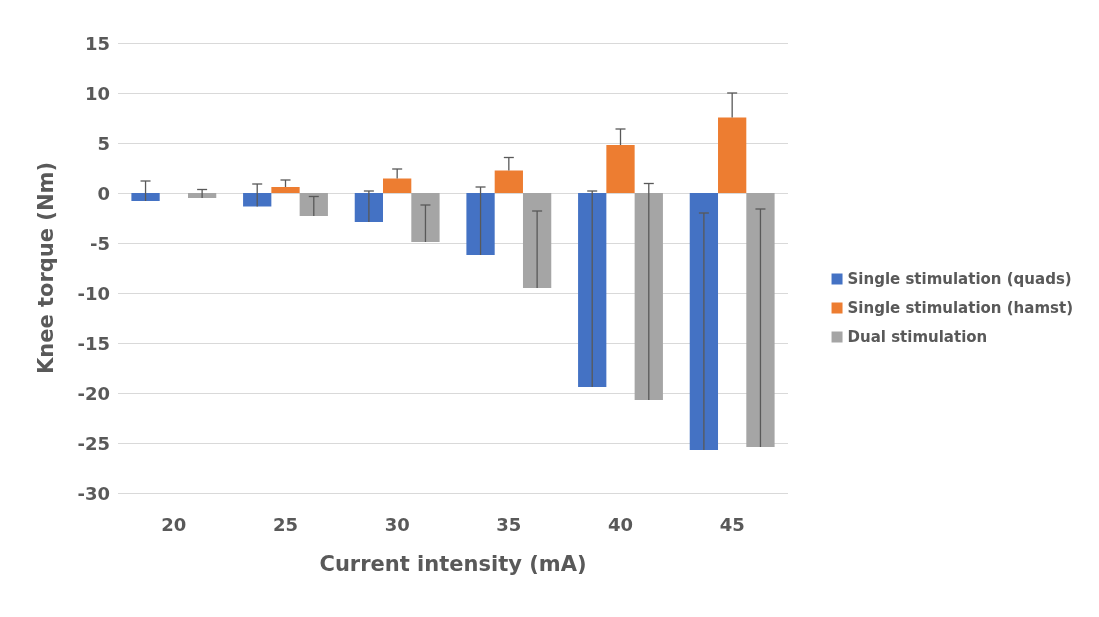  I want to click on x-tick-label: 30, so click(397, 524).